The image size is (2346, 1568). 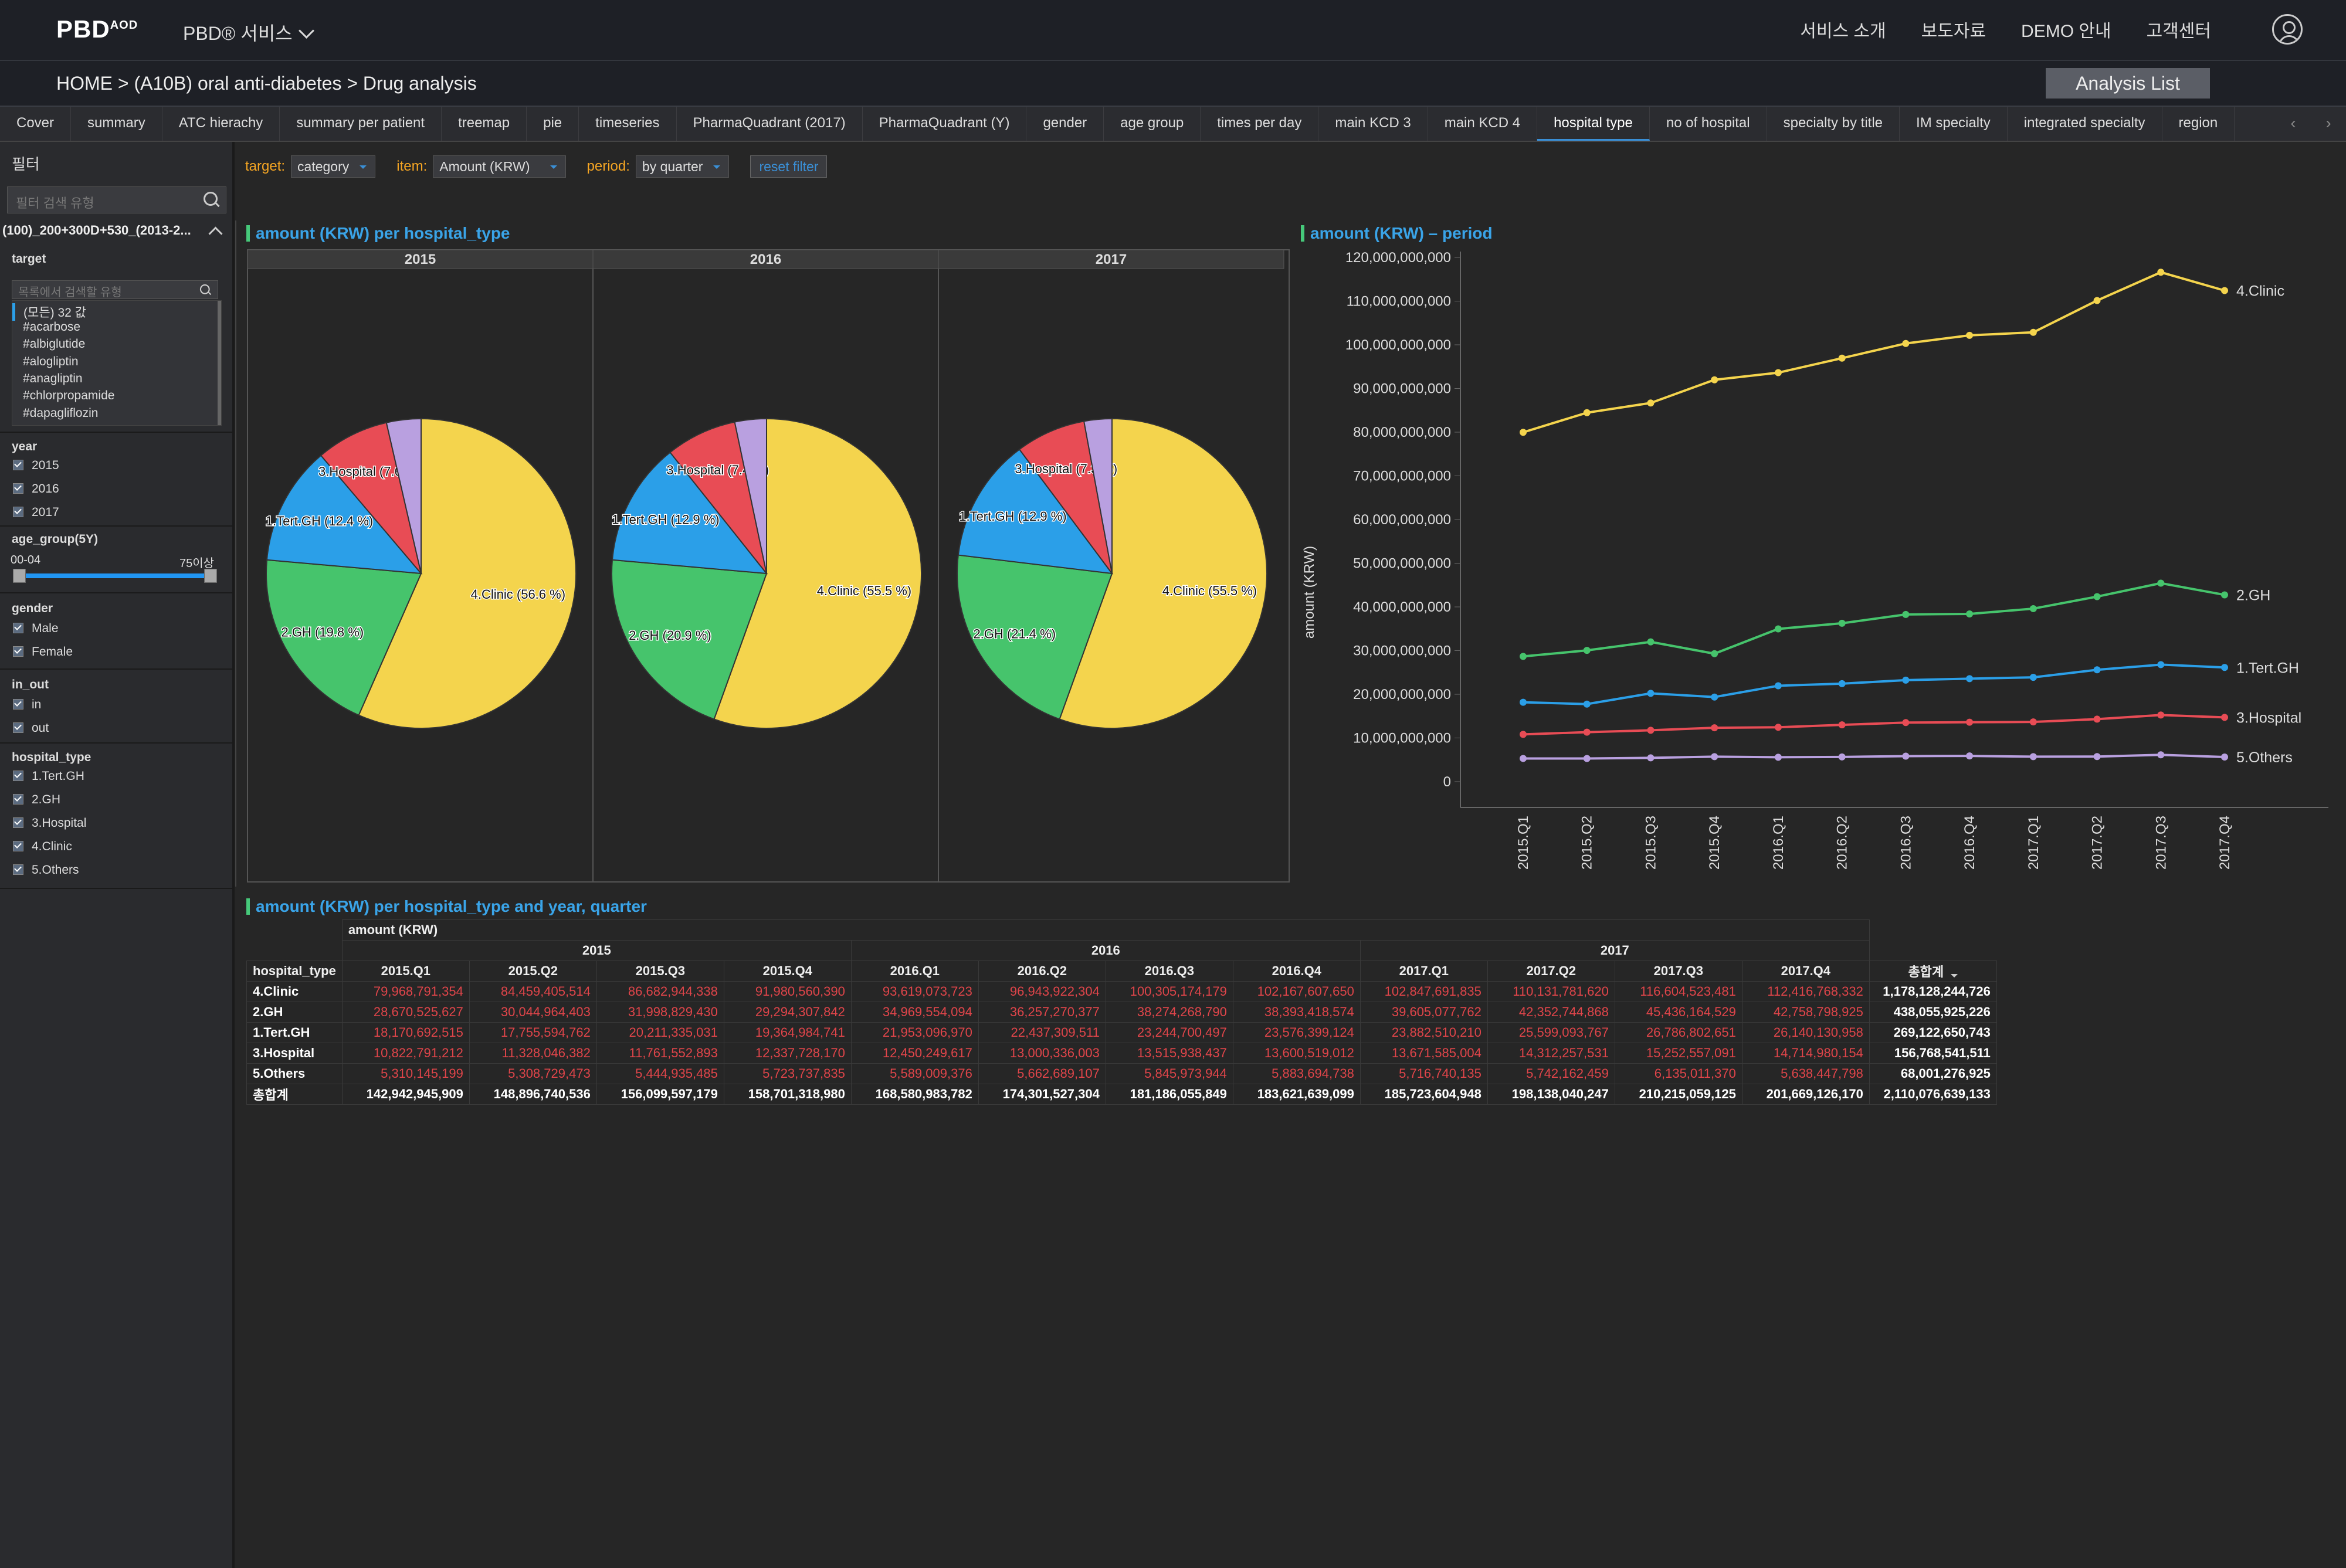 What do you see at coordinates (43, 652) in the screenshot?
I see `gender-checkbox: Female` at bounding box center [43, 652].